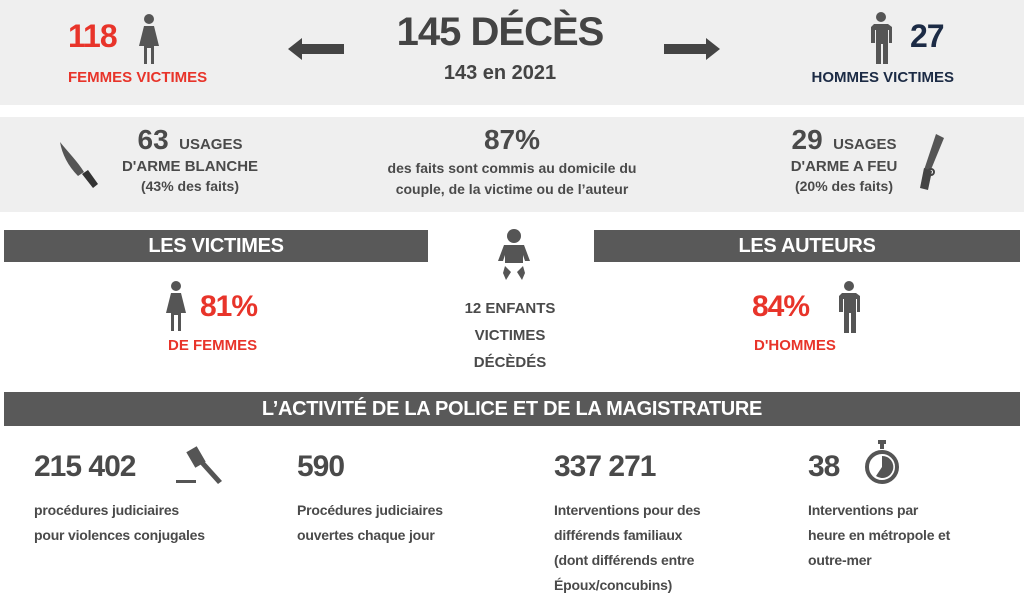 Image resolution: width=1024 pixels, height=598 pixels. What do you see at coordinates (627, 510) in the screenshot?
I see `stat-line: Interventions pour des` at bounding box center [627, 510].